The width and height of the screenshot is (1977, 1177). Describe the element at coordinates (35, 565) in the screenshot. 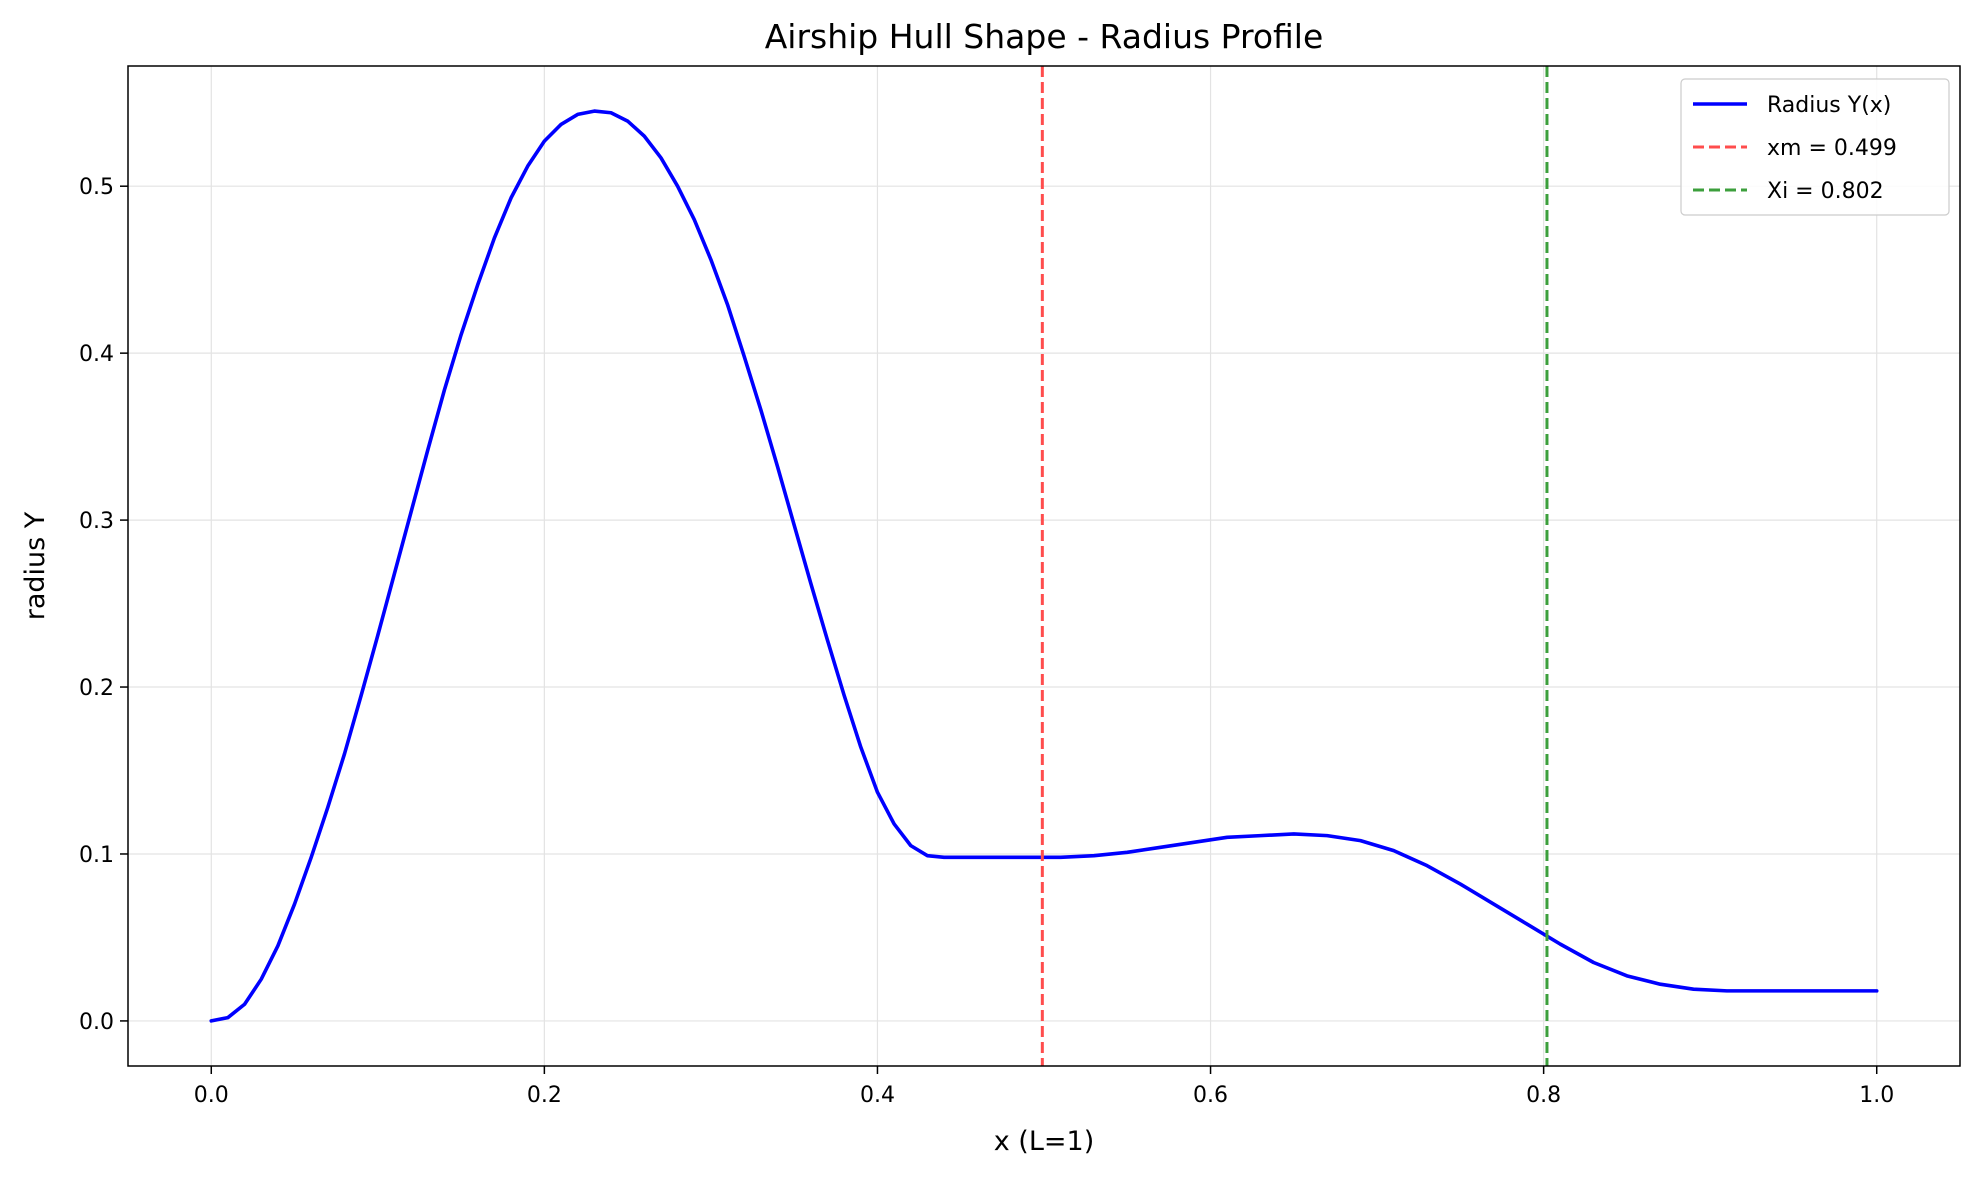

I see `y-axis-label: radius Y` at that location.